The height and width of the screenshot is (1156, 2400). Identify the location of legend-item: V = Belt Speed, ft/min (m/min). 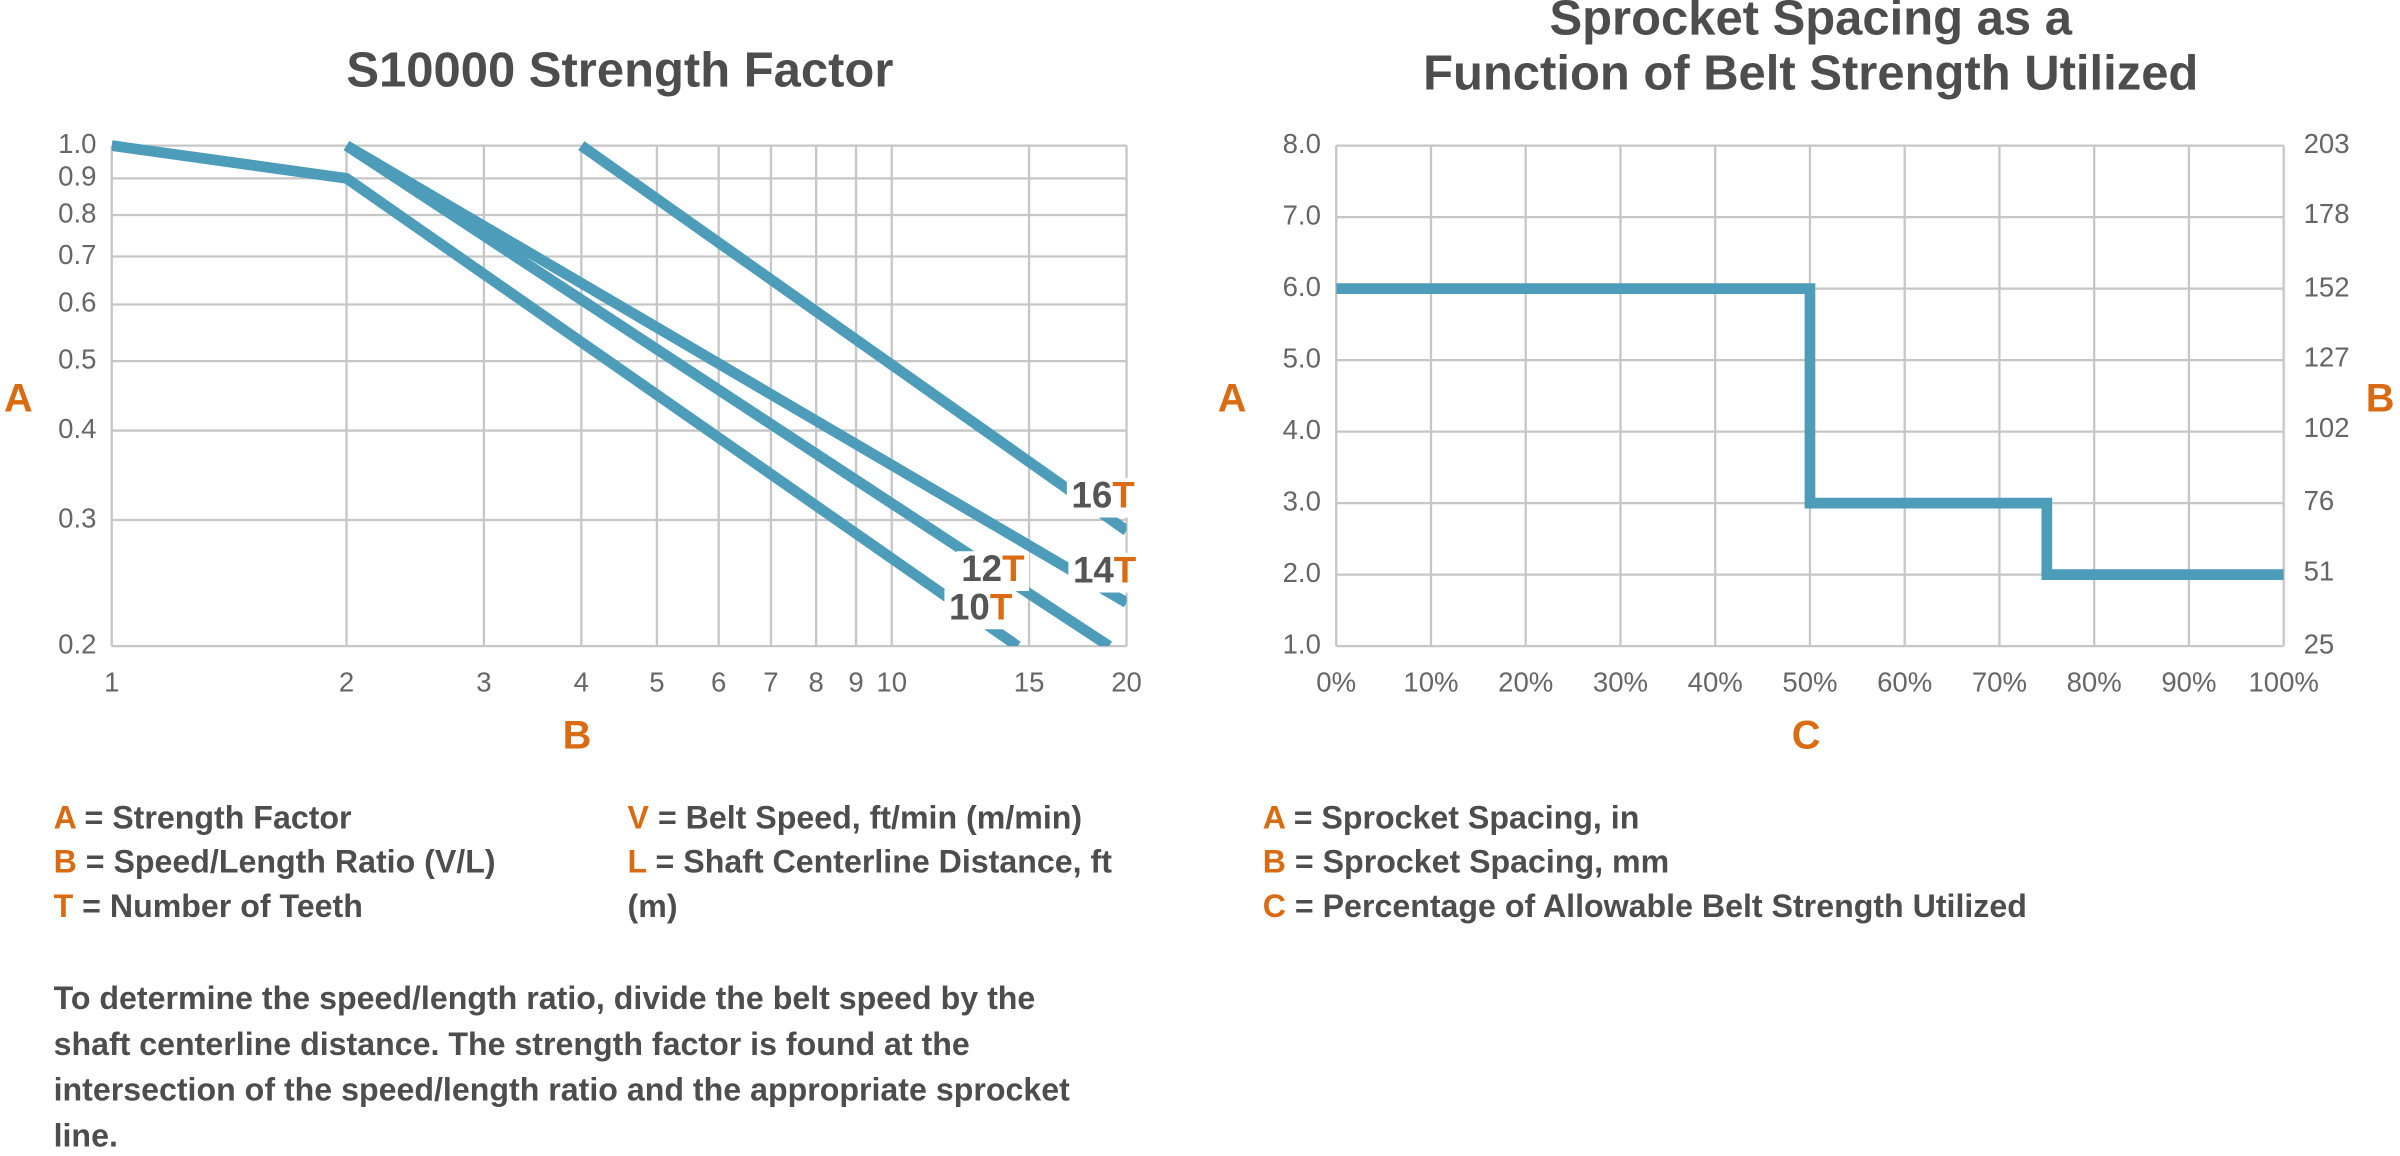
(888, 818).